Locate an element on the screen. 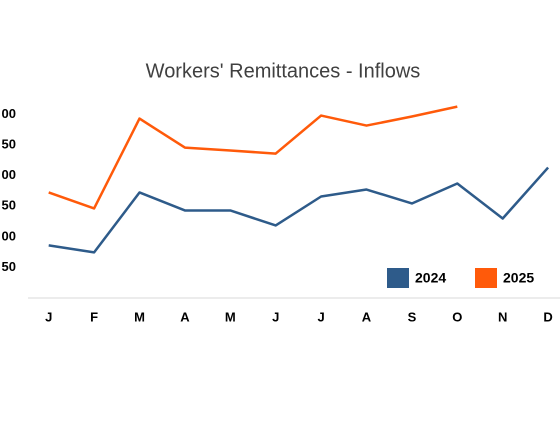 This screenshot has height=421, width=560. x-tick-label: S is located at coordinates (412, 316).